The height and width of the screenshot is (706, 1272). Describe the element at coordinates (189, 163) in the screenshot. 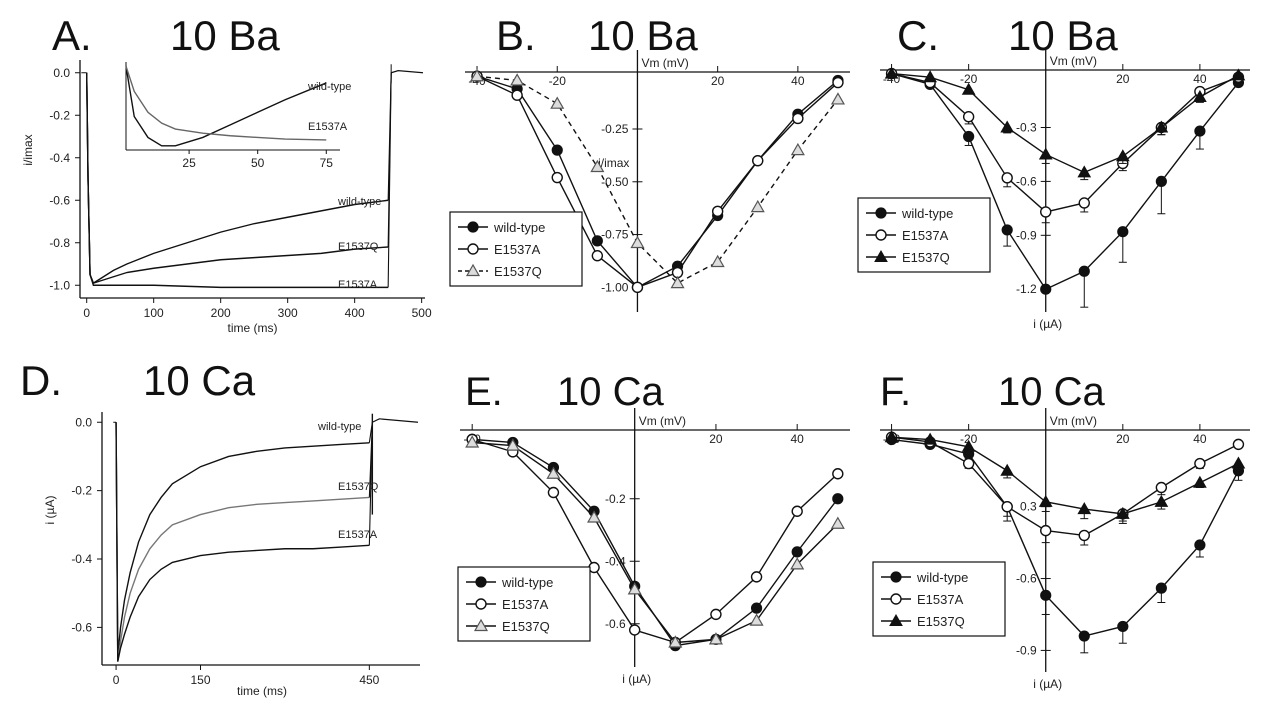

I see `inset-x-tick-label: 25` at that location.